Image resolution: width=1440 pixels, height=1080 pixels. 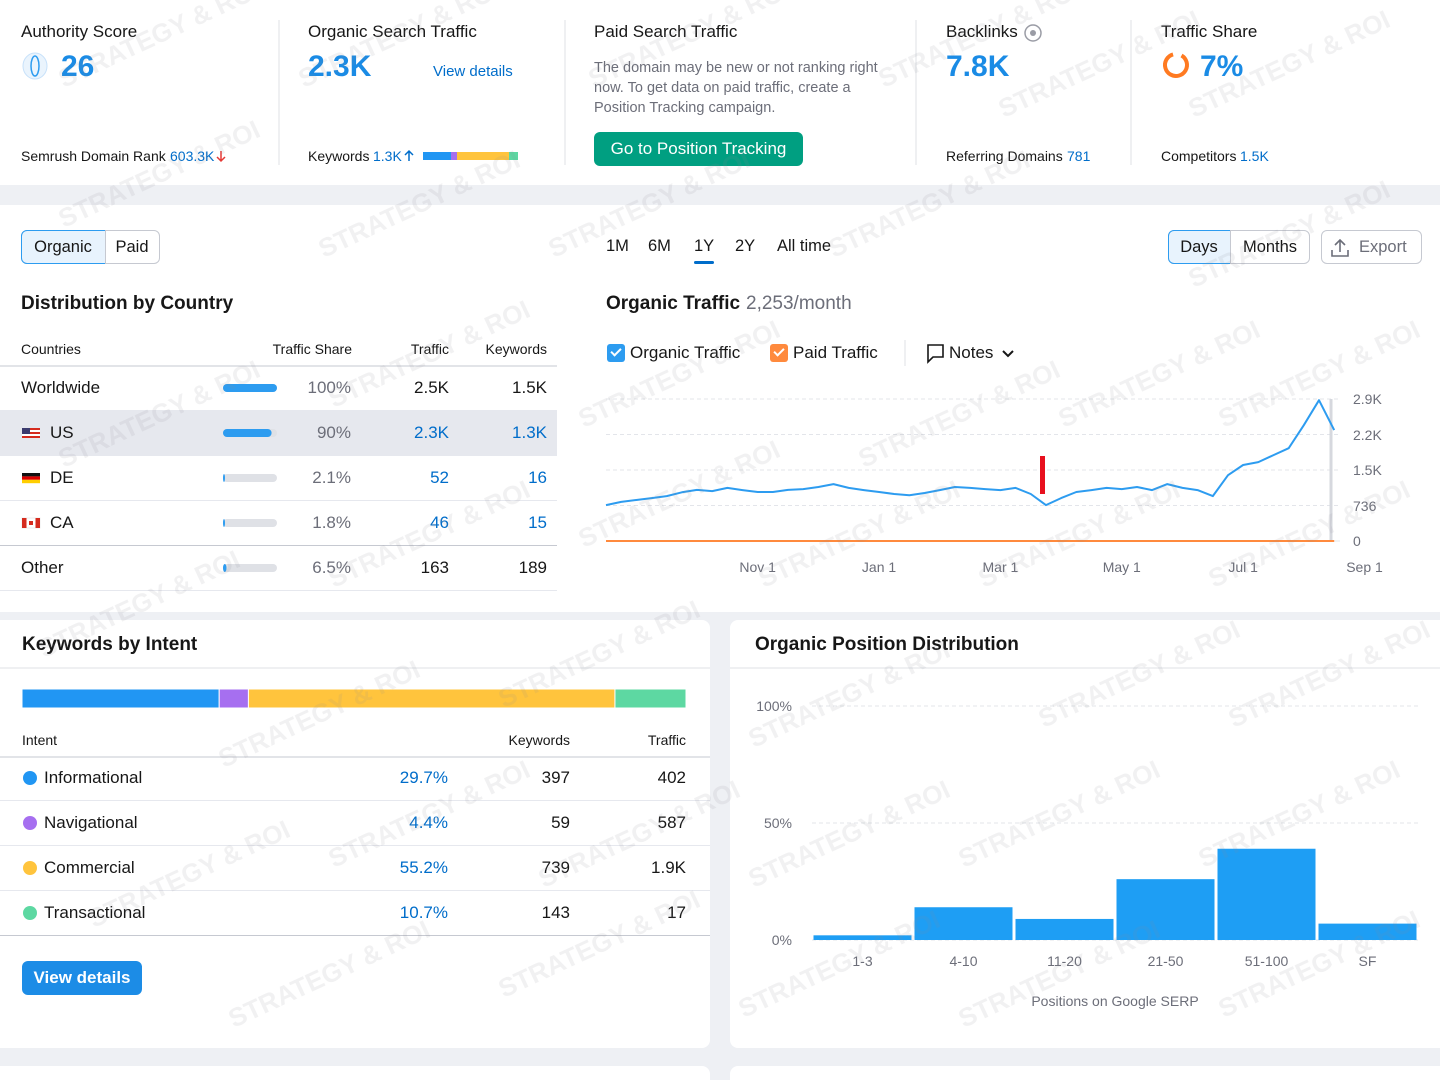 I want to click on legend-label: Organic Traffic, so click(x=685, y=352).